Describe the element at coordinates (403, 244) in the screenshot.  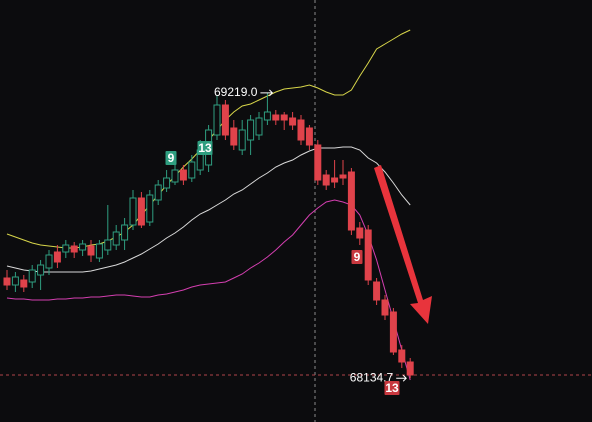
I see `trend-arrow` at that location.